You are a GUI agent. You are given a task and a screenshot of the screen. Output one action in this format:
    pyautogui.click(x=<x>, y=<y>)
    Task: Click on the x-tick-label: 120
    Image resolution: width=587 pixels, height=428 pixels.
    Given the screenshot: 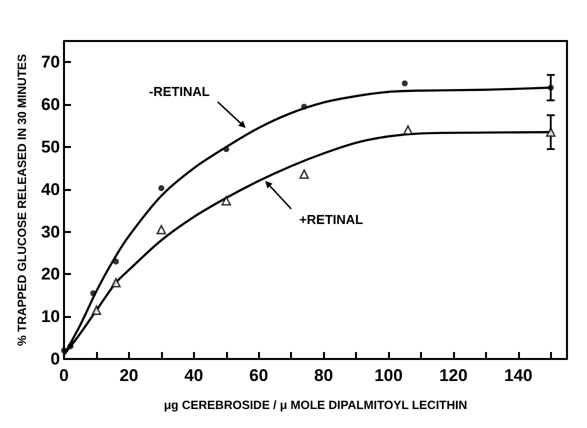 What is the action you would take?
    pyautogui.click(x=453, y=375)
    